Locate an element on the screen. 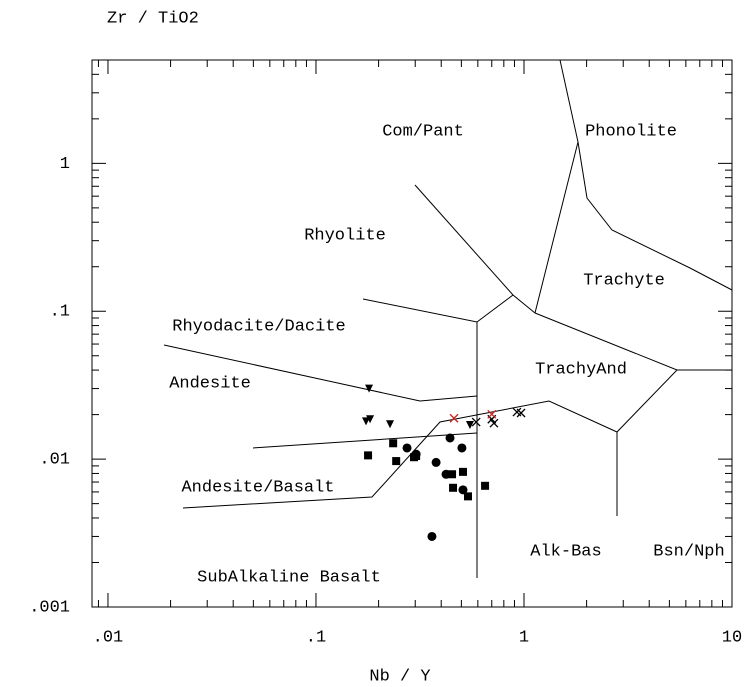 The image size is (752, 687). field-label: Rhyolite is located at coordinates (345, 235).